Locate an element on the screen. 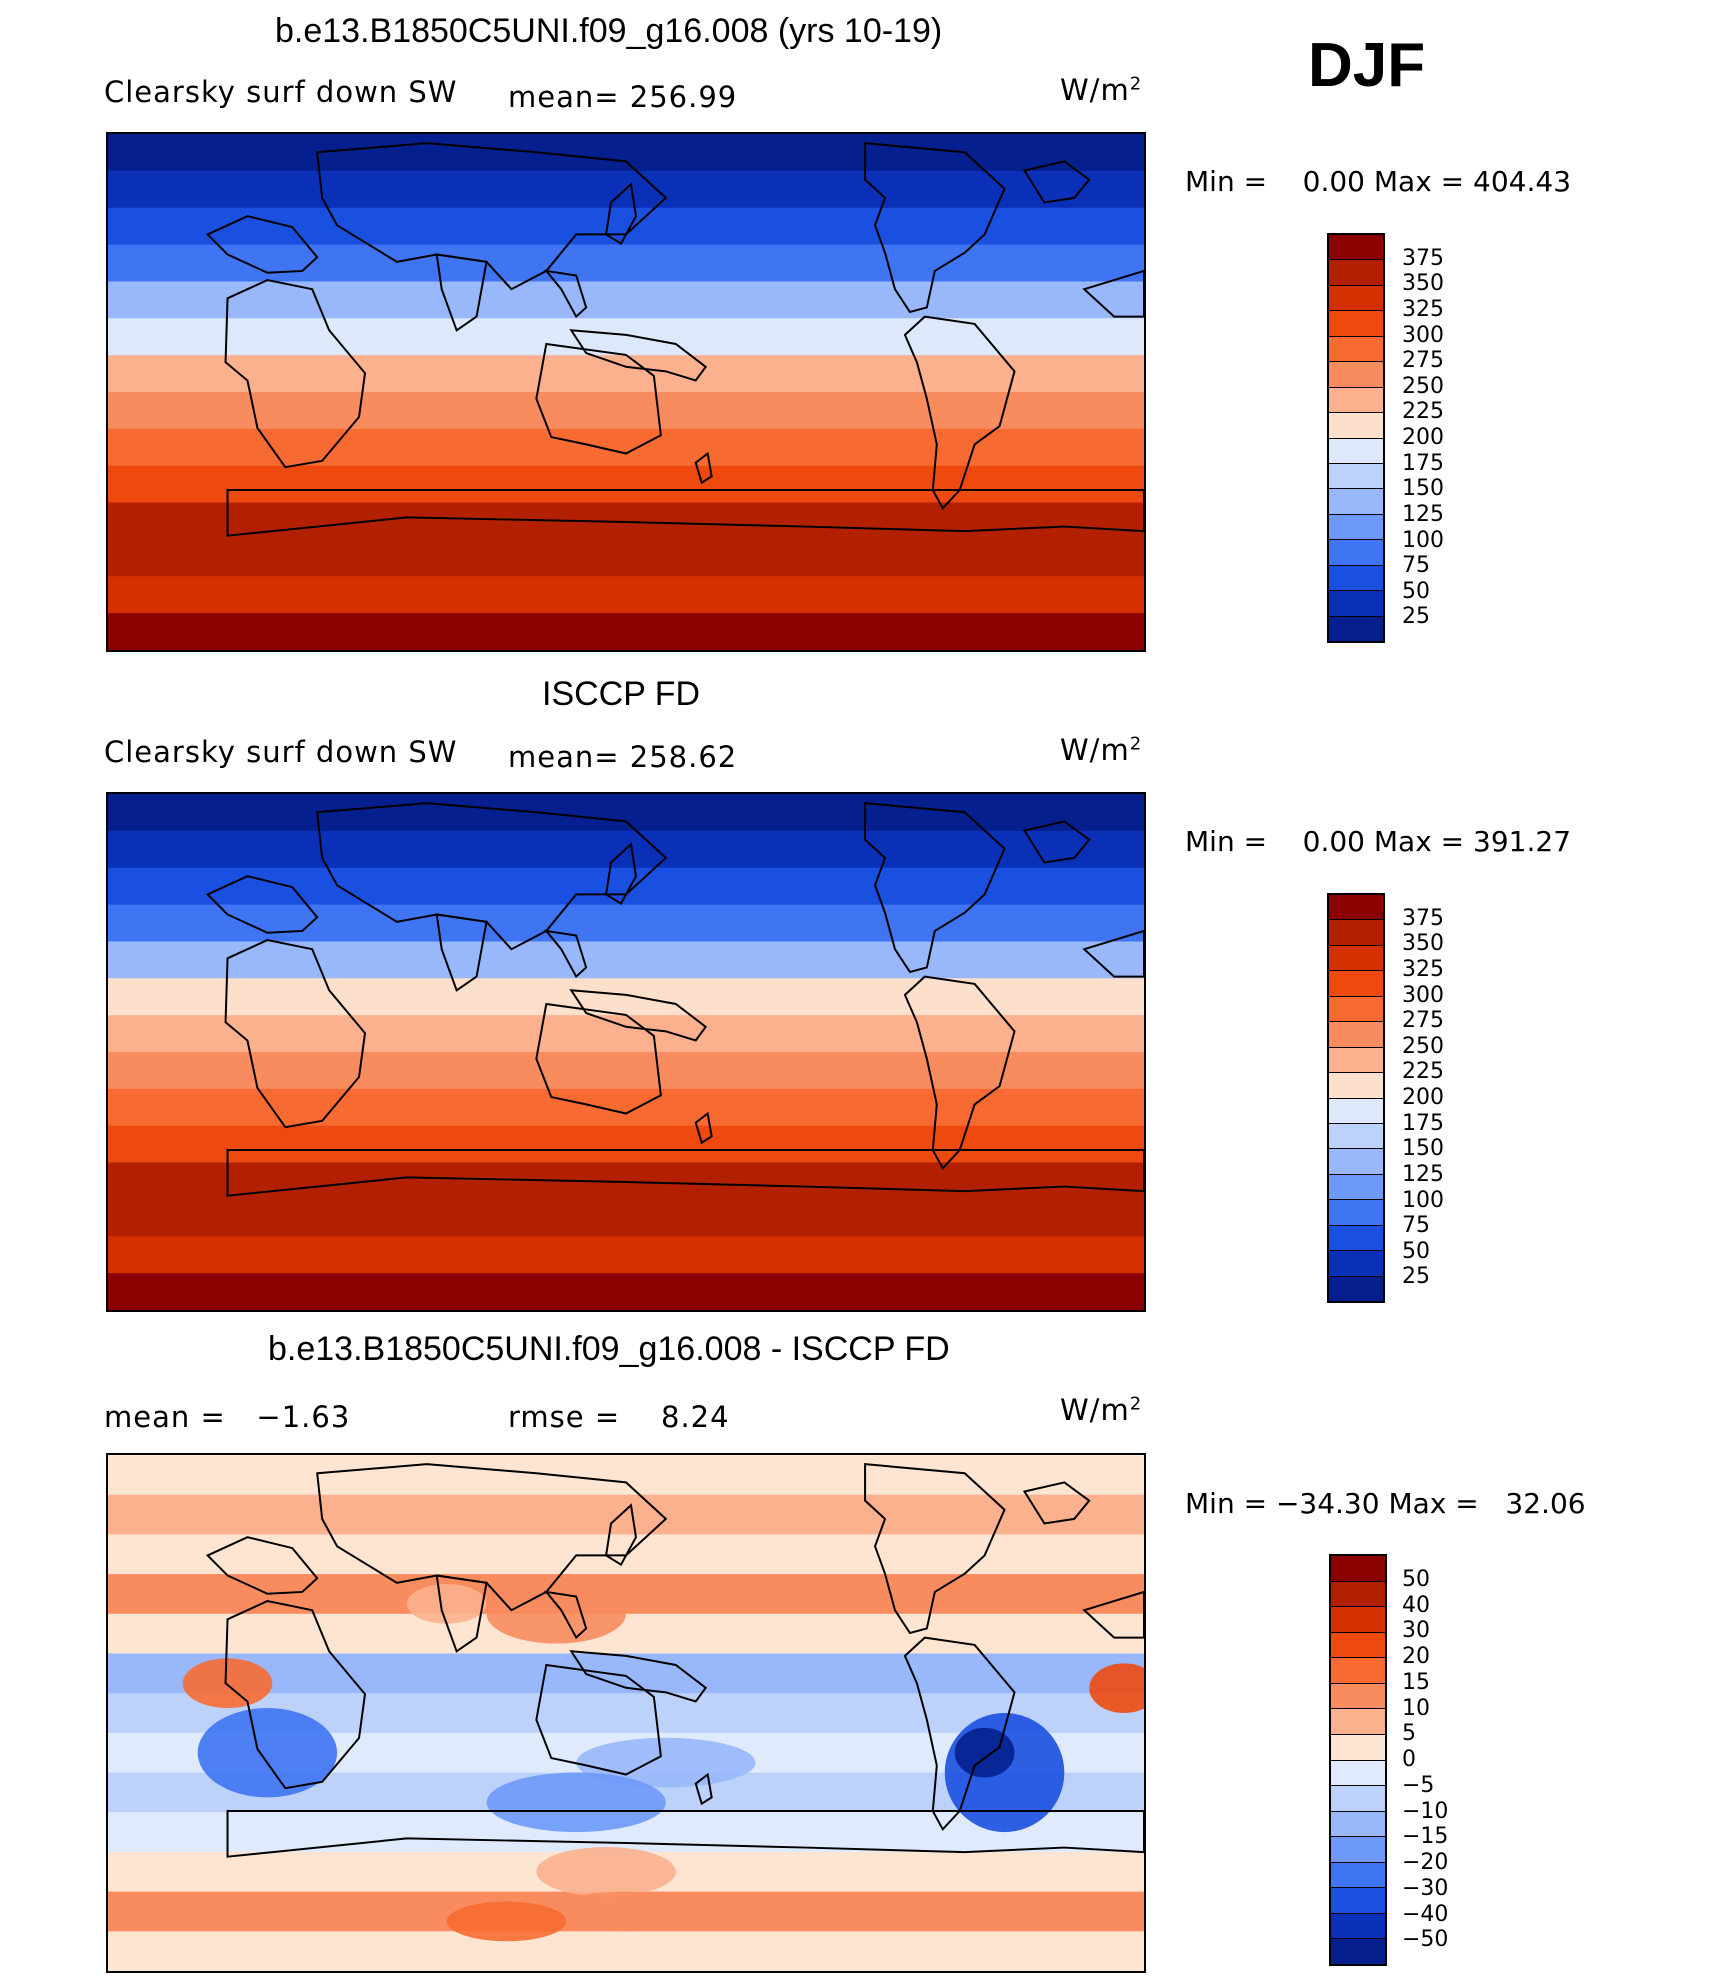  panel1-minmax: Min = 0.00 Max = 404.43 is located at coordinates (1378, 181).